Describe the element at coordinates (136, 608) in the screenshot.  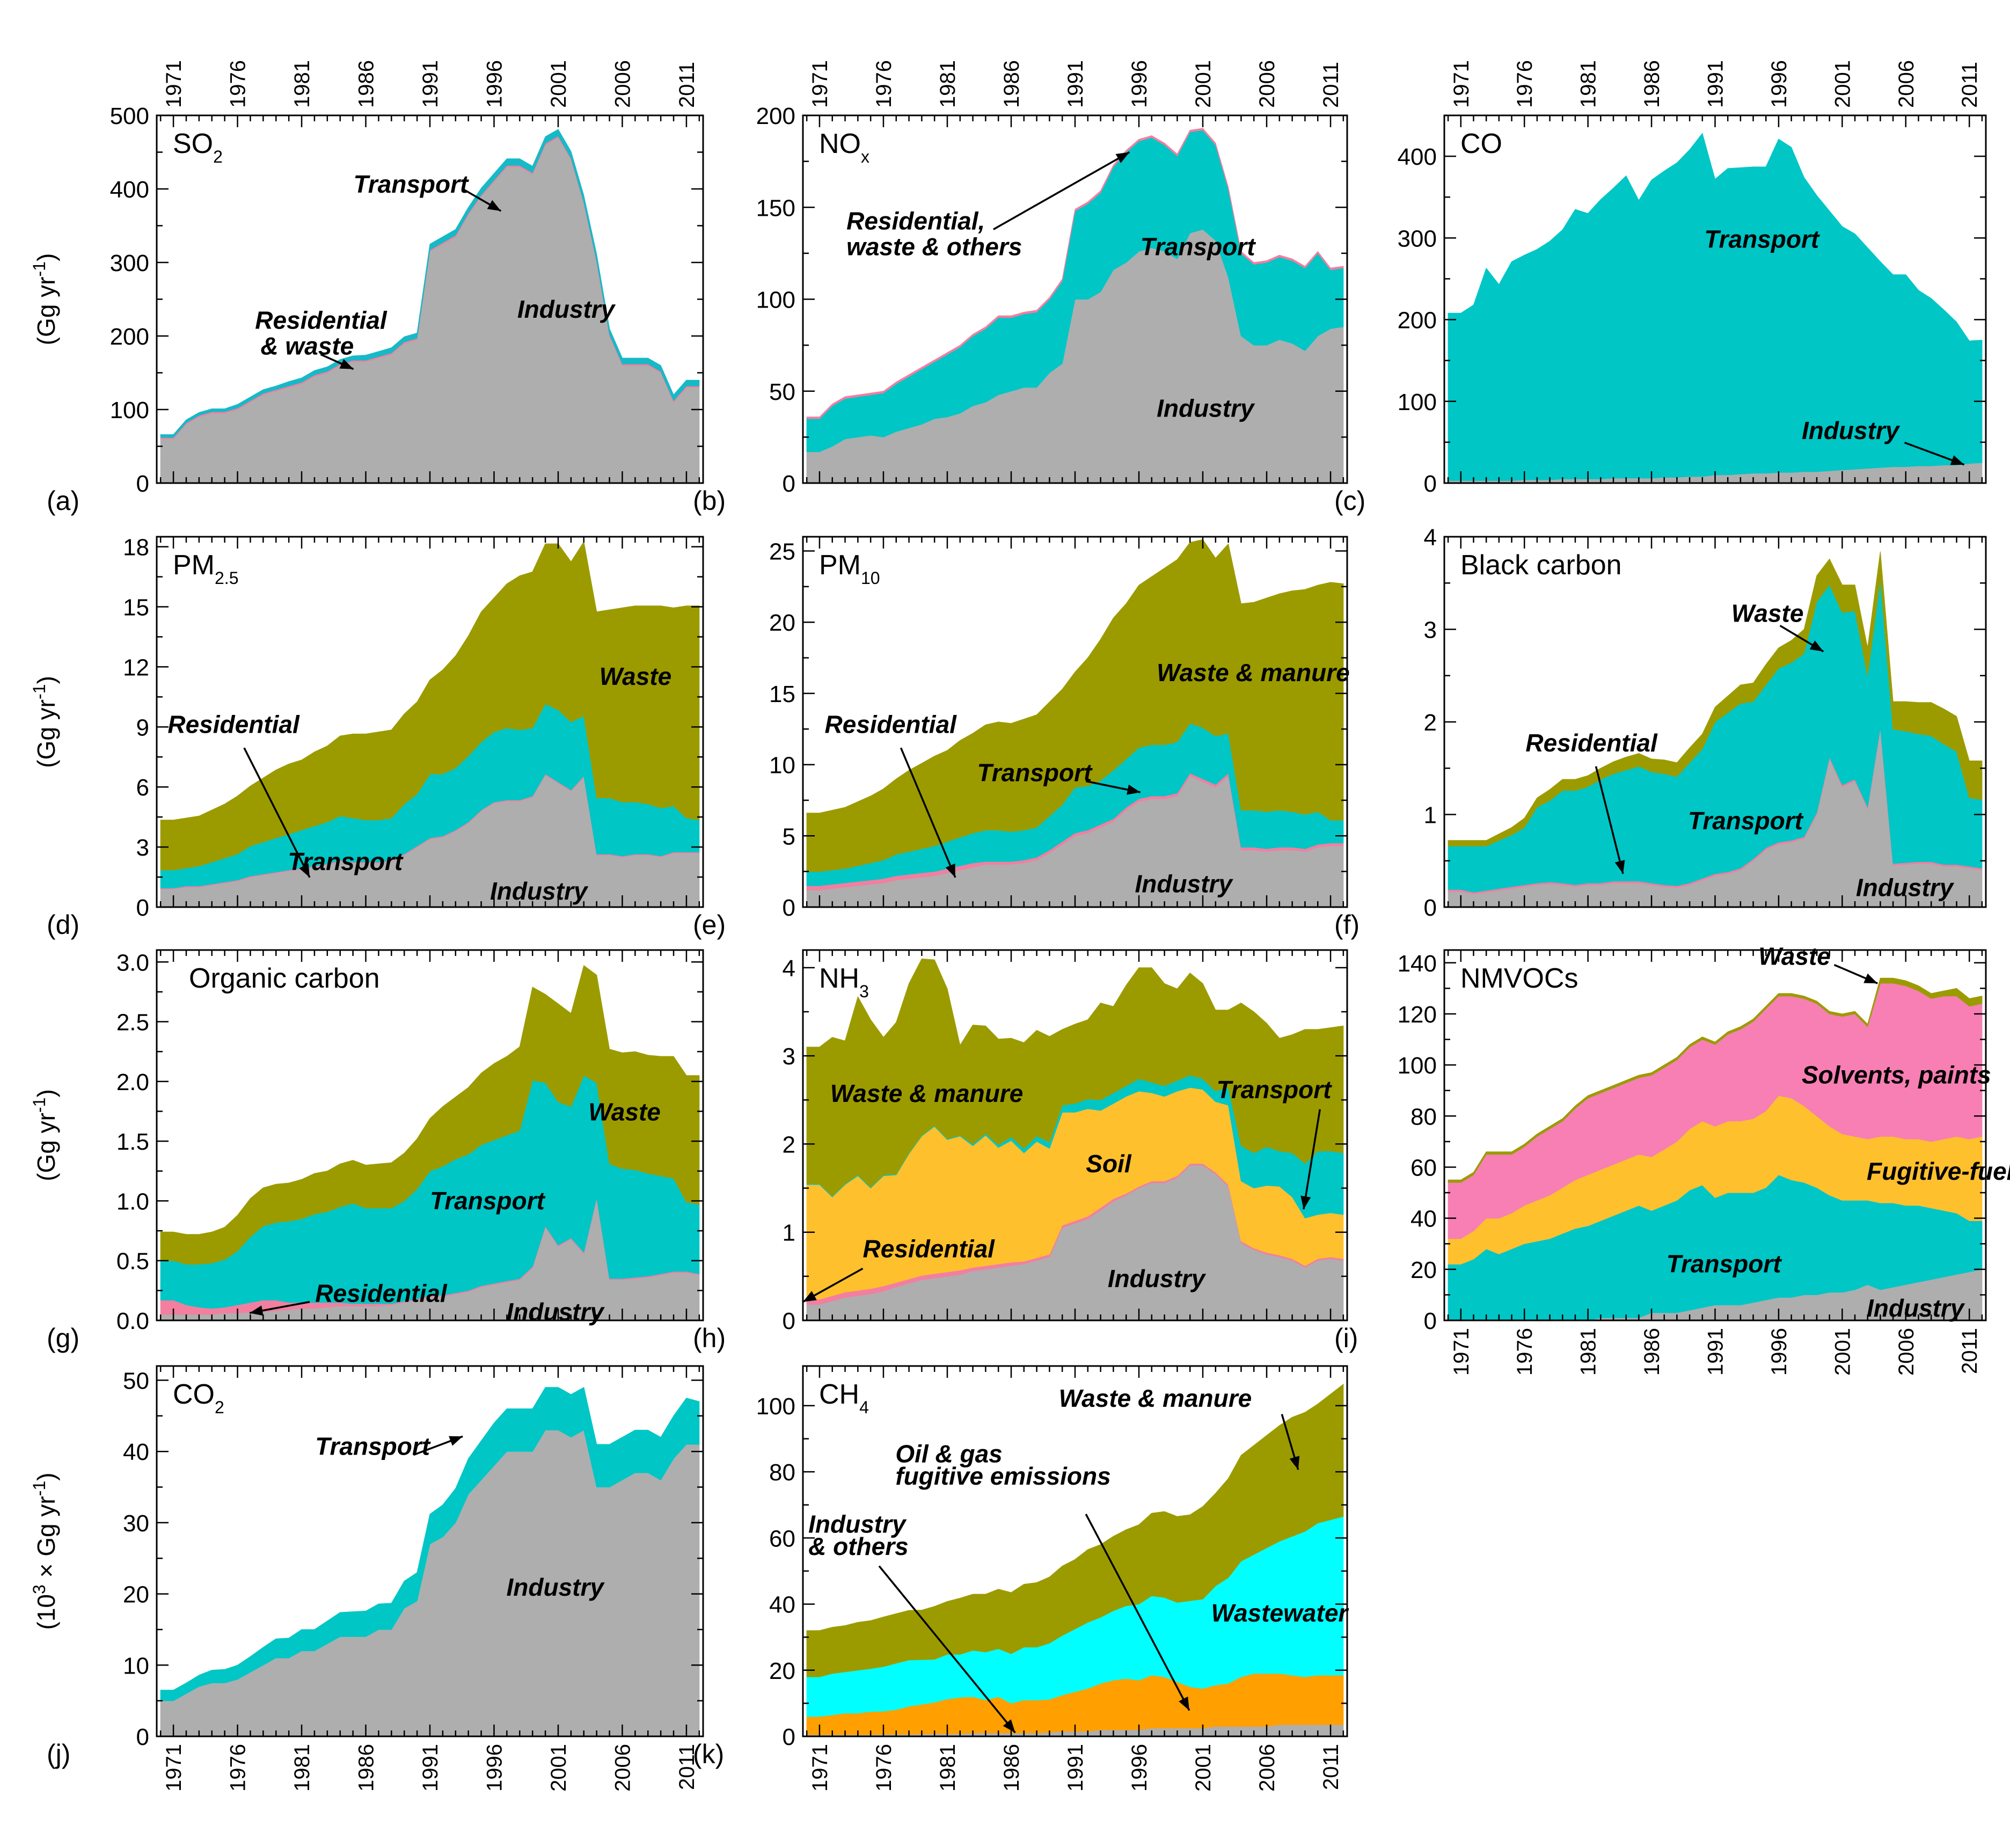
I see `y-tick-label: 15` at that location.